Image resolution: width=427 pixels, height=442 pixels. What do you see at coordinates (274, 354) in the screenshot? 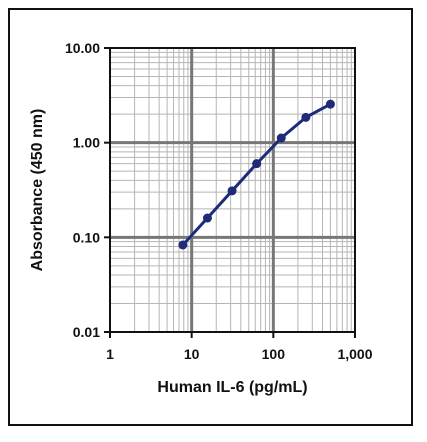
I see `x-tick-label: 100` at bounding box center [274, 354].